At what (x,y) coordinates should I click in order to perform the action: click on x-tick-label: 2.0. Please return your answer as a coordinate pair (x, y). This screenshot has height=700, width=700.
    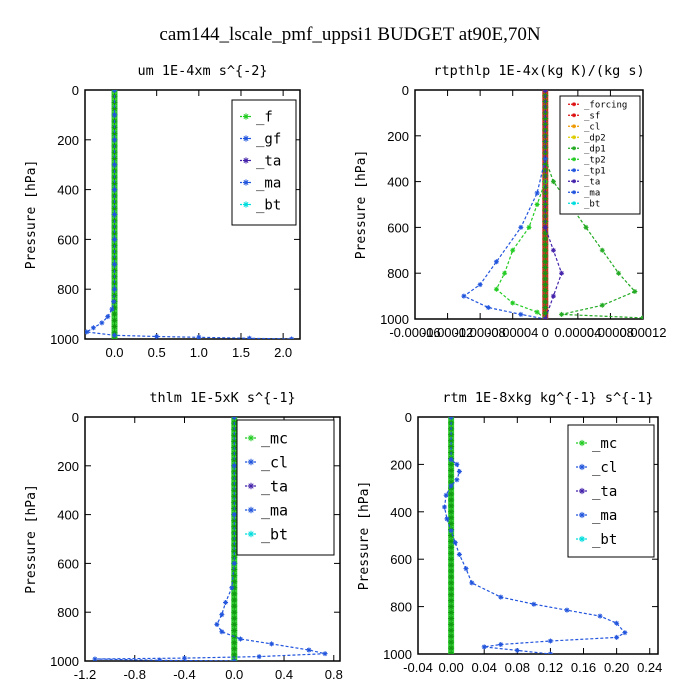
    Looking at the image, I should click on (283, 352).